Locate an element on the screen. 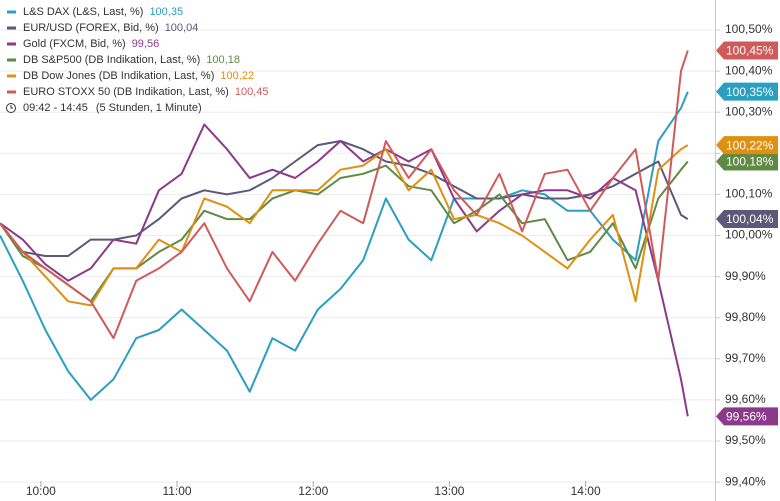  x-tick-label: 11:00 is located at coordinates (176, 491).